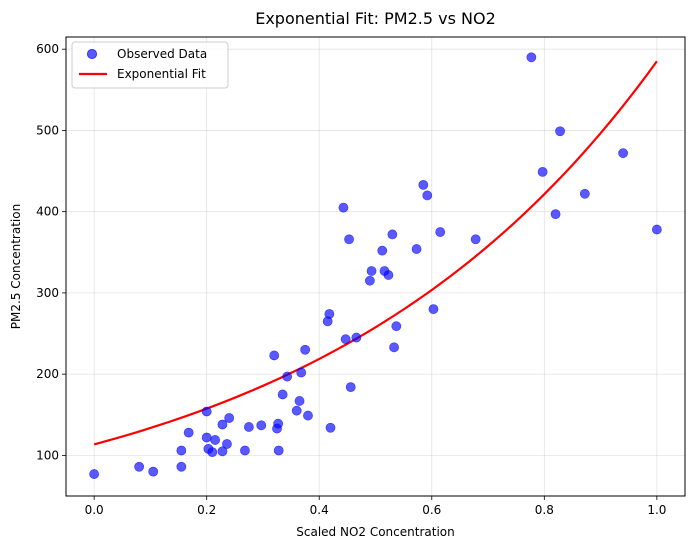  What do you see at coordinates (206, 510) in the screenshot?
I see `x-tick-label: 0.2` at bounding box center [206, 510].